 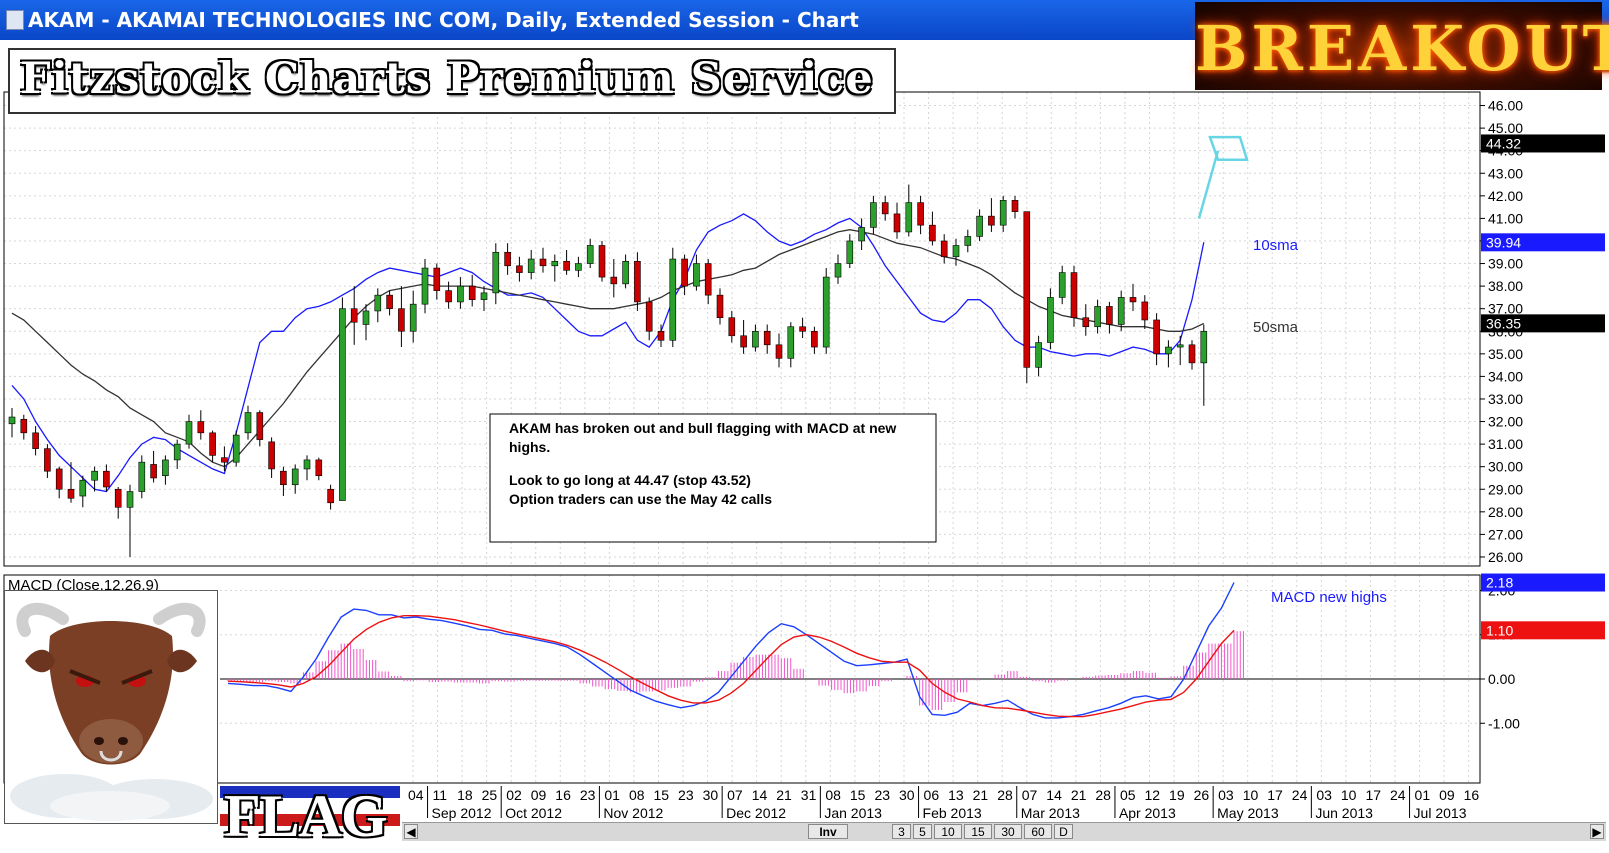 I want to click on annotation-line-3: Look to go long at 44.47 (stop 43.52), so click(x=630, y=480).